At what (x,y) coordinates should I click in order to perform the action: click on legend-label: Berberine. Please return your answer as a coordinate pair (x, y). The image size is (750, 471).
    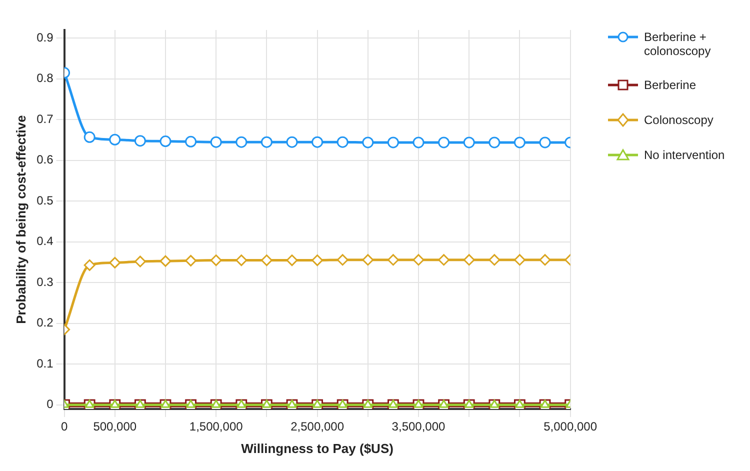
    Looking at the image, I should click on (670, 85).